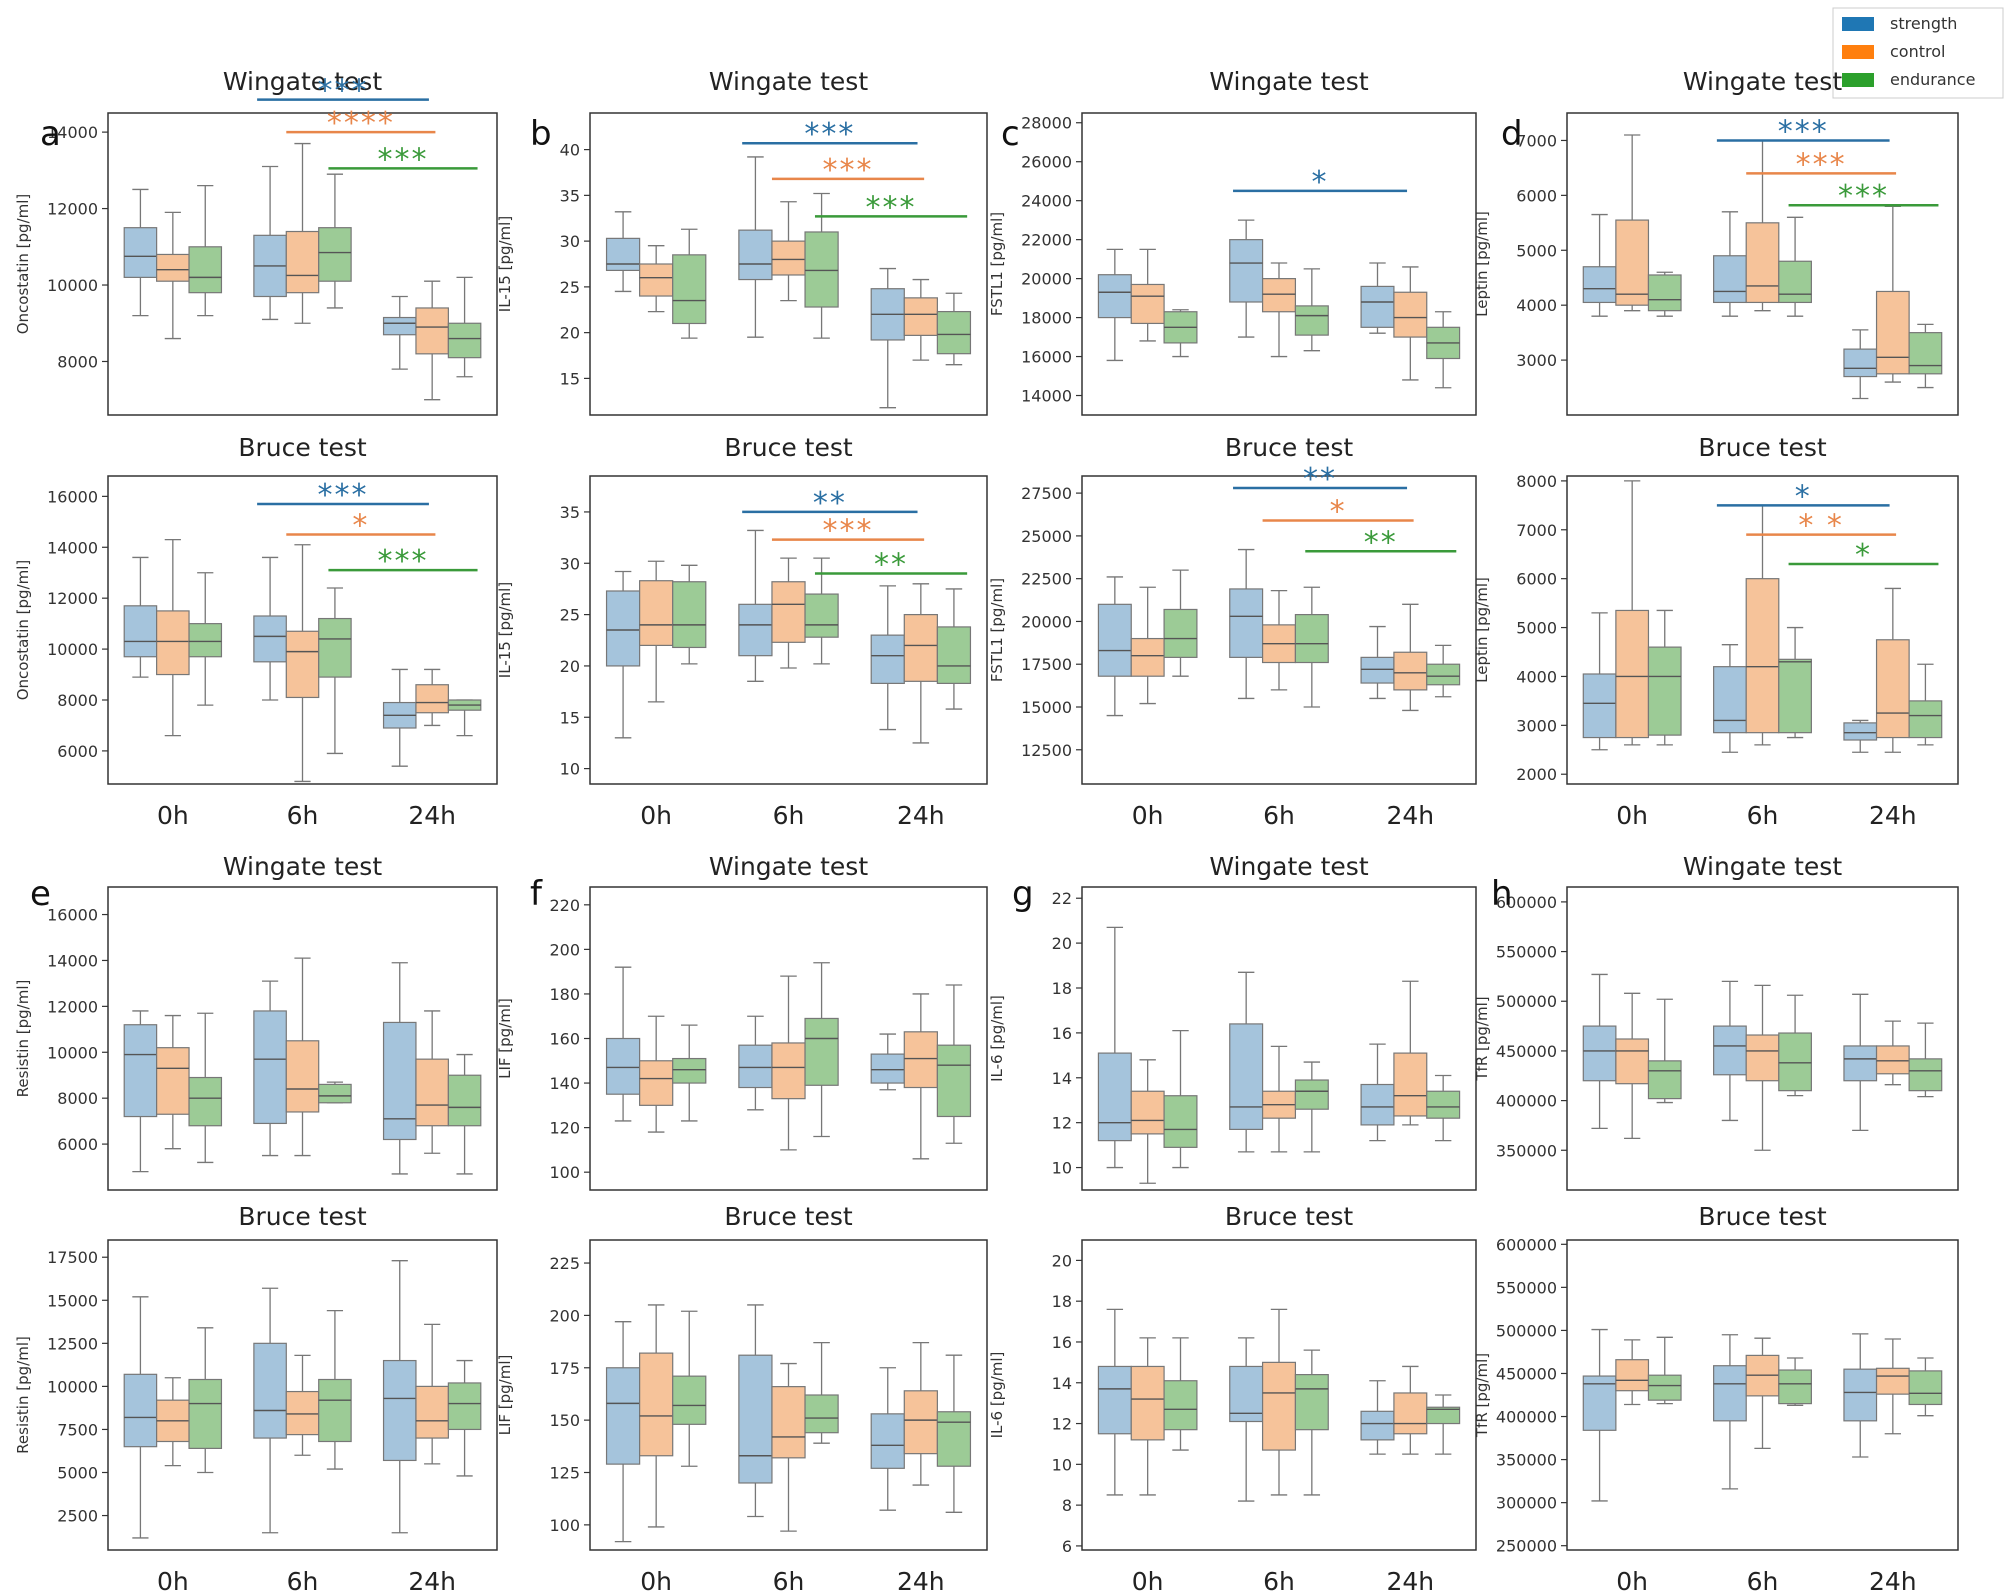  Describe the element at coordinates (505, 1038) in the screenshot. I see `y-axis-label: LIF [pg/ml]` at that location.